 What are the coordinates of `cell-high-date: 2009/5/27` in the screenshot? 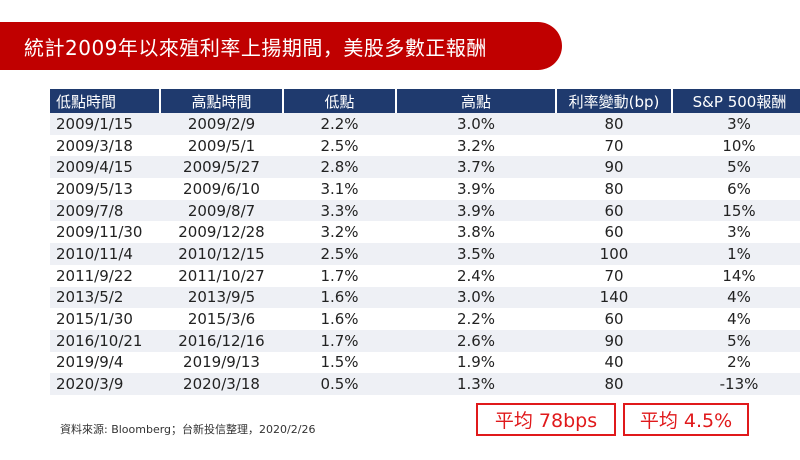 It's located at (221, 167).